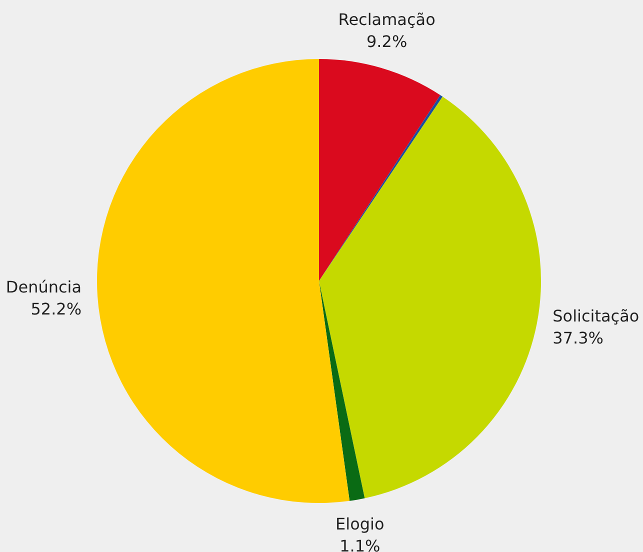  I want to click on slice-label: Solicitação, so click(596, 316).